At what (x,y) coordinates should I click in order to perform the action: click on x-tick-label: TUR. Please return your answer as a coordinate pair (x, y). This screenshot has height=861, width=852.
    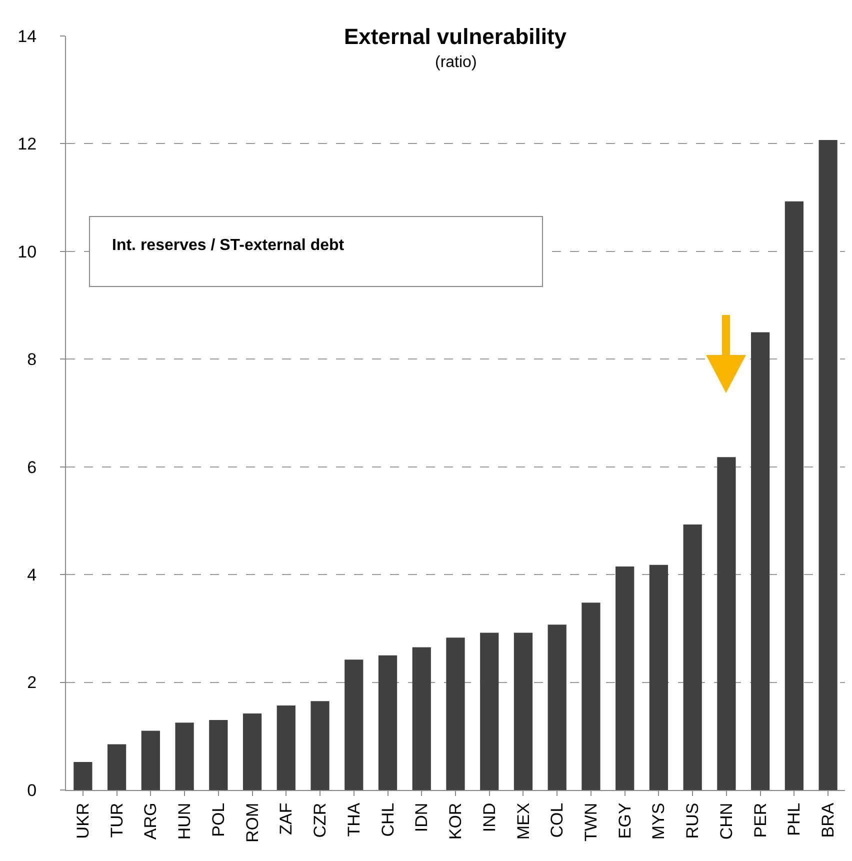
    Looking at the image, I should click on (116, 820).